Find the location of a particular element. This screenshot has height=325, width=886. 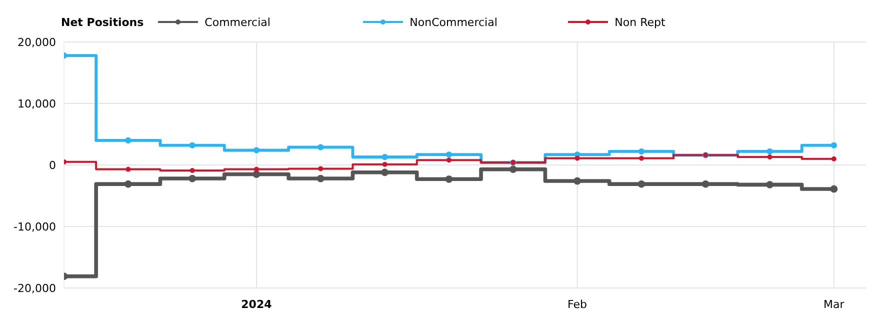

y-tick-label: -10,000 is located at coordinates (35, 227).